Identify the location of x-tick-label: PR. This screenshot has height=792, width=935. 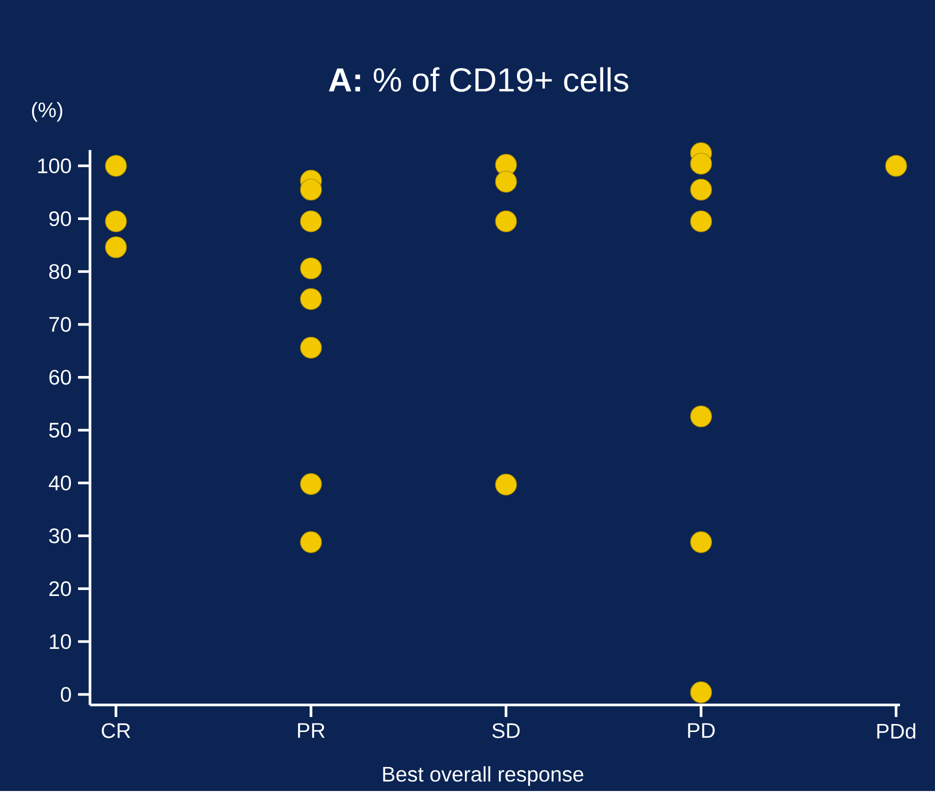
(311, 730).